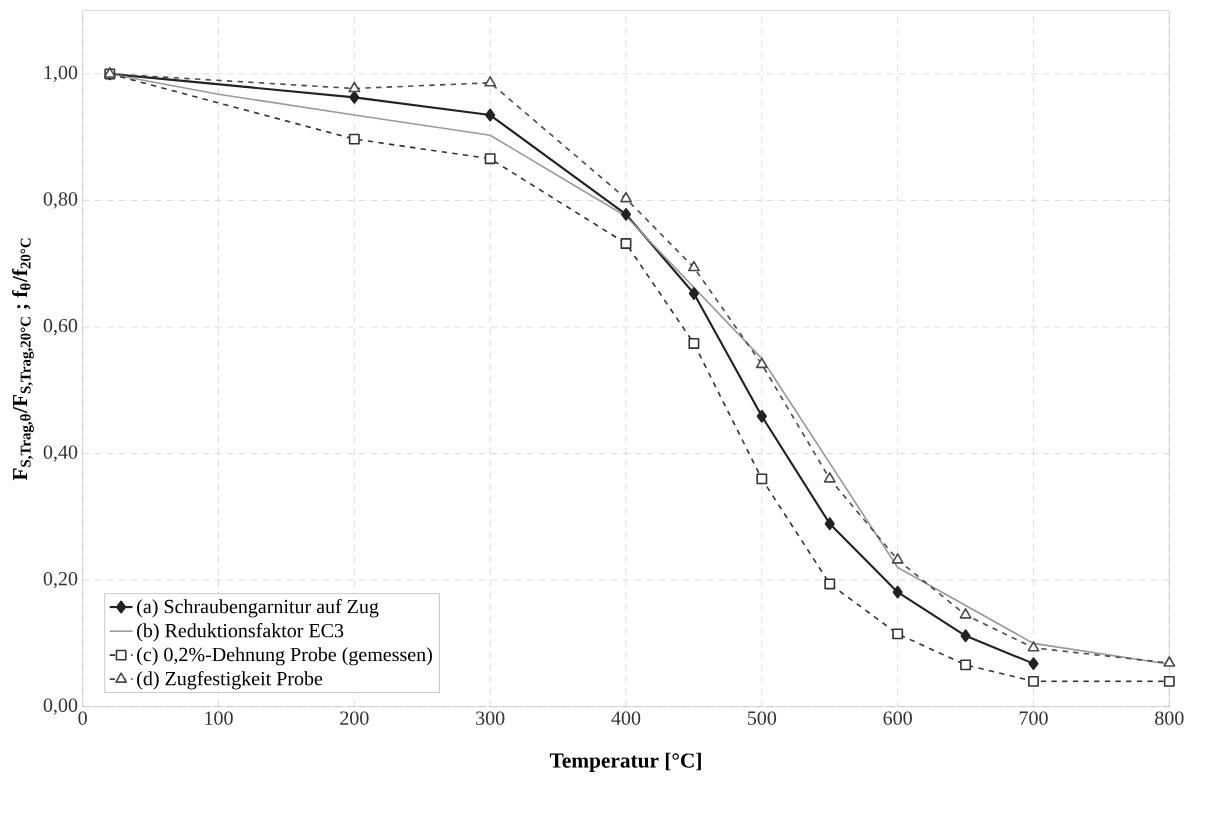 The image size is (1216, 813). I want to click on y-tick-label: 0,40, so click(60, 453).